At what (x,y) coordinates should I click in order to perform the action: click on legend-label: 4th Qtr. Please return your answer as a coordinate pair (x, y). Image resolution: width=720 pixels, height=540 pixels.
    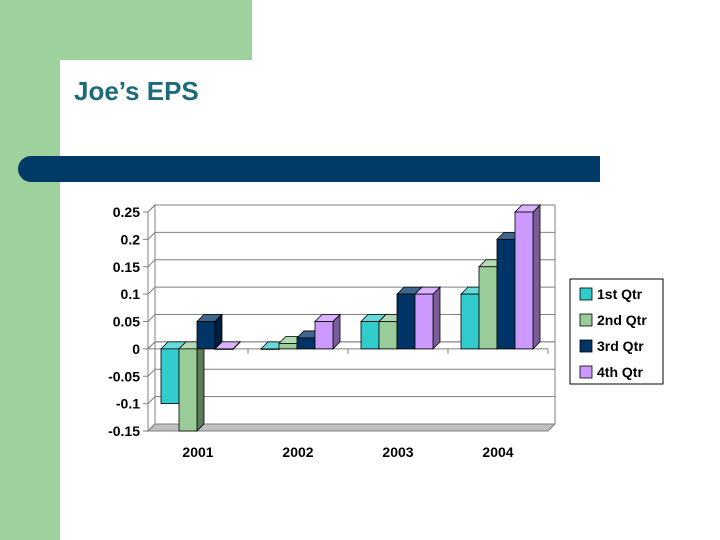
    Looking at the image, I should click on (620, 372).